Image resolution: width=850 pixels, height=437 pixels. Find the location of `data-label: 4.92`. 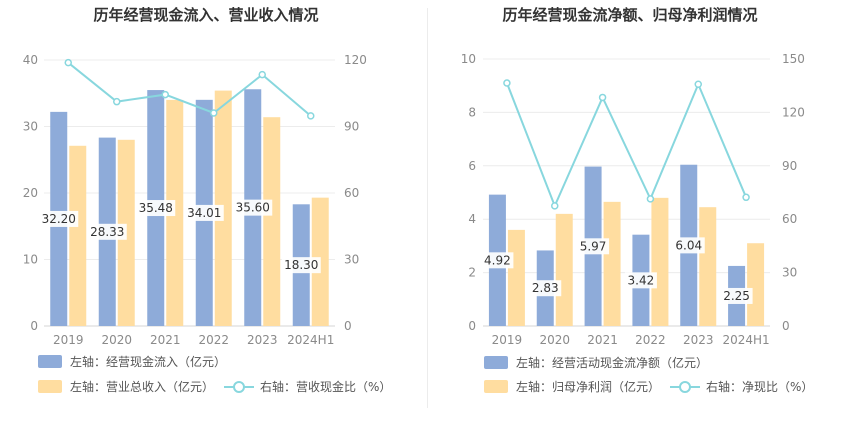

data-label: 4.92 is located at coordinates (497, 260).